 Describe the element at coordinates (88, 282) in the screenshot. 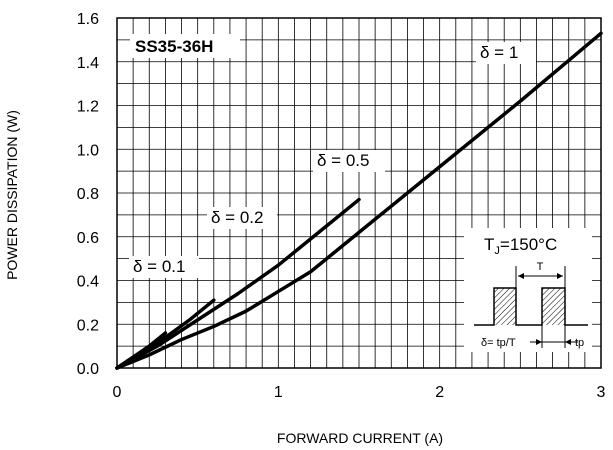

I see `y-tick-label: 0.4` at that location.